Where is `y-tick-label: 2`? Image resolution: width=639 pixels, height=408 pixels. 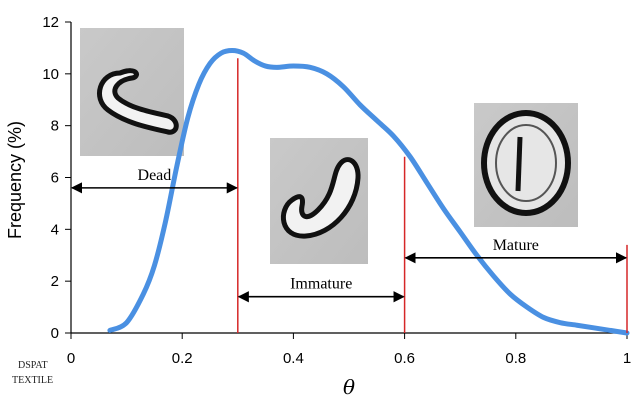
y-tick-label: 2 is located at coordinates (55, 281).